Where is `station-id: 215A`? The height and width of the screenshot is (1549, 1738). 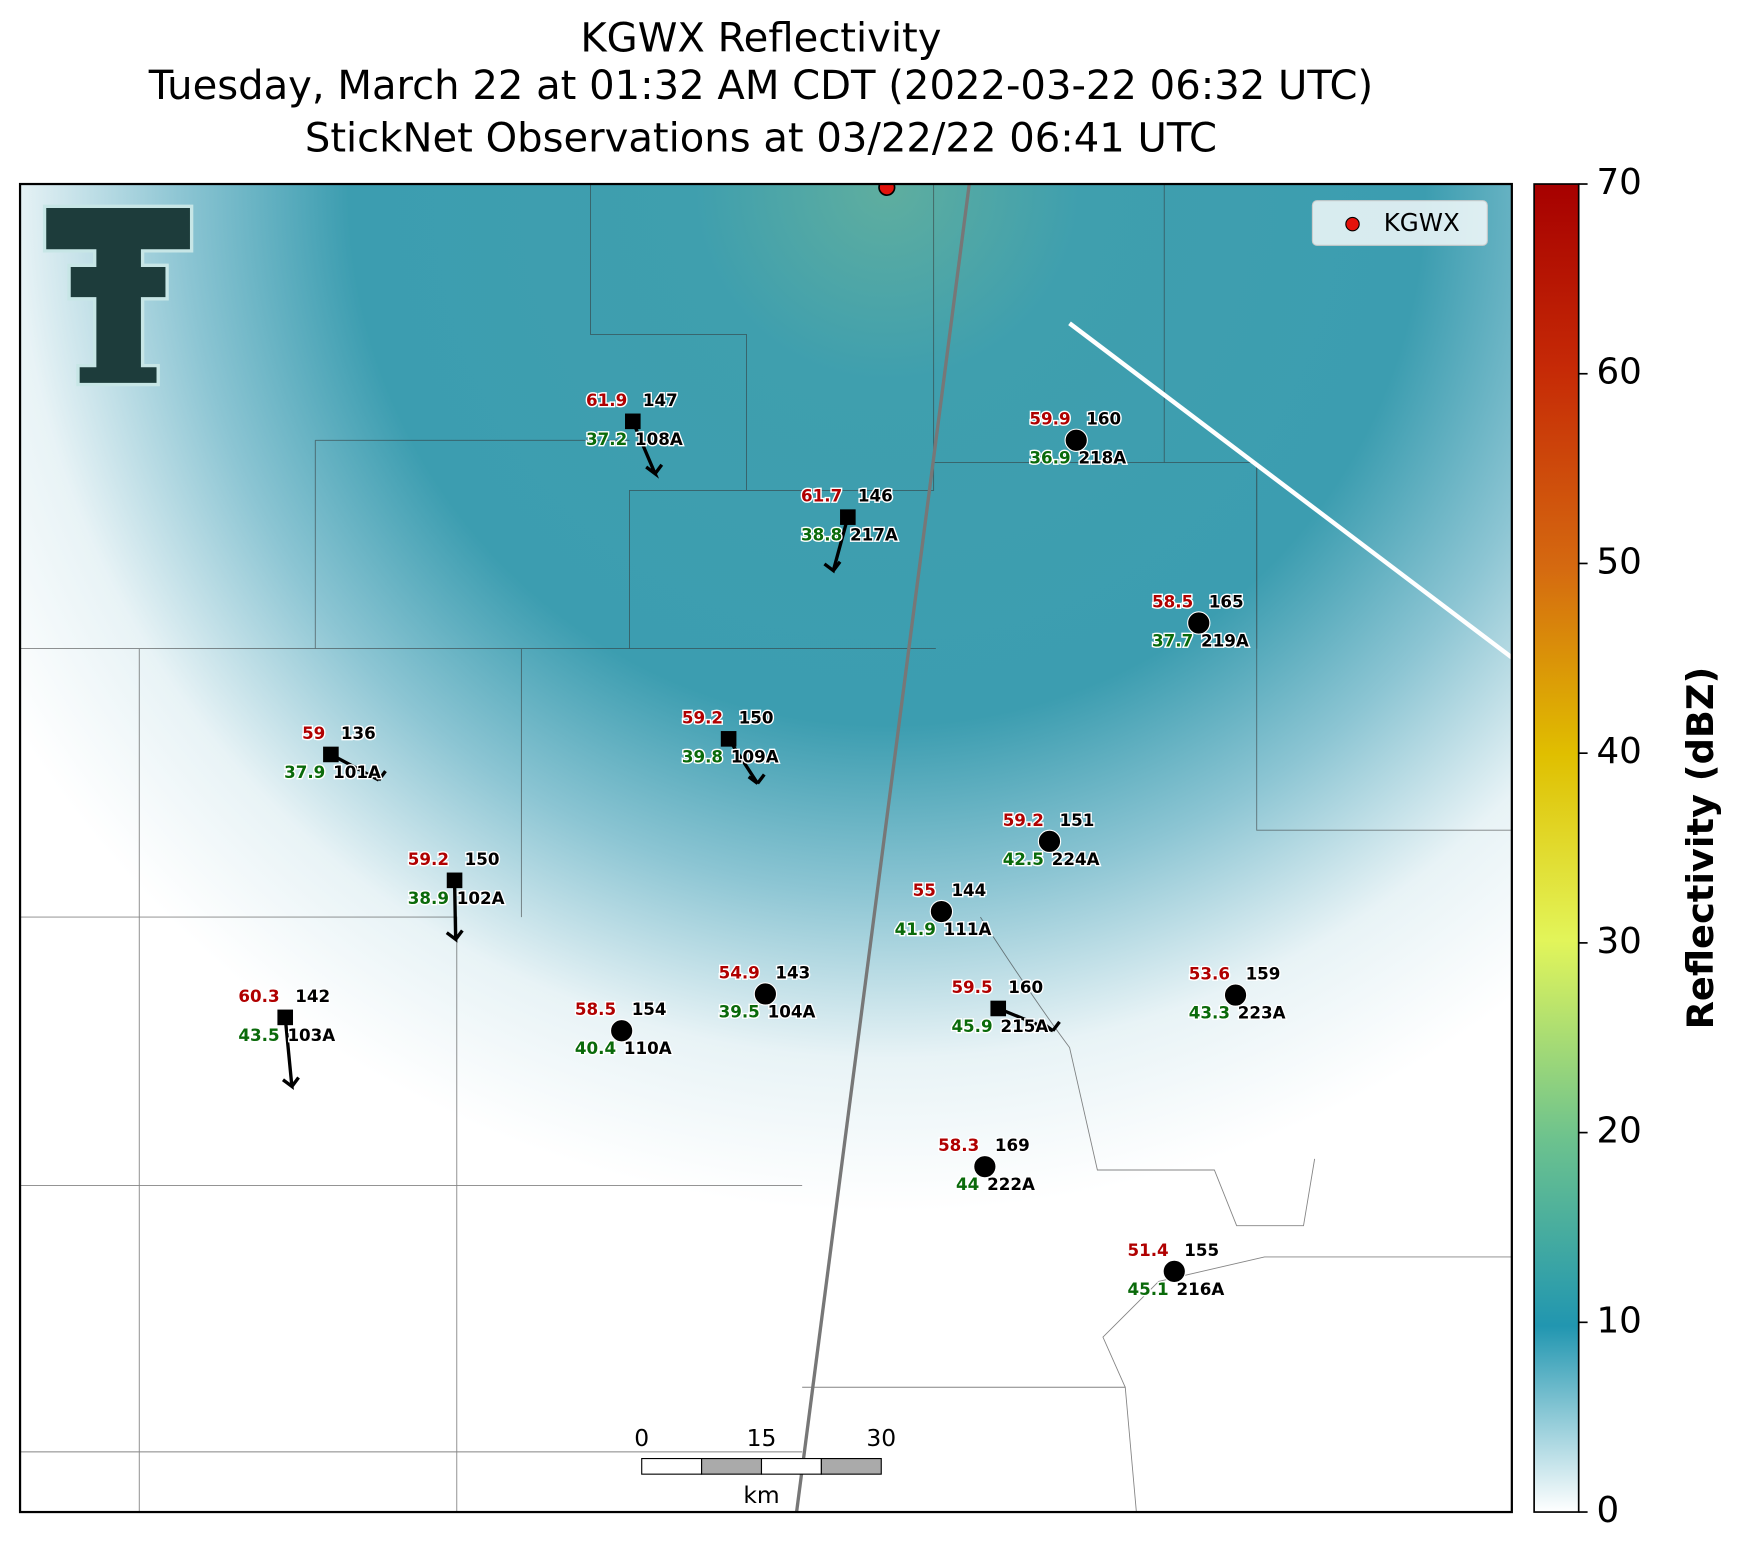
station-id: 215A is located at coordinates (1024, 1026).